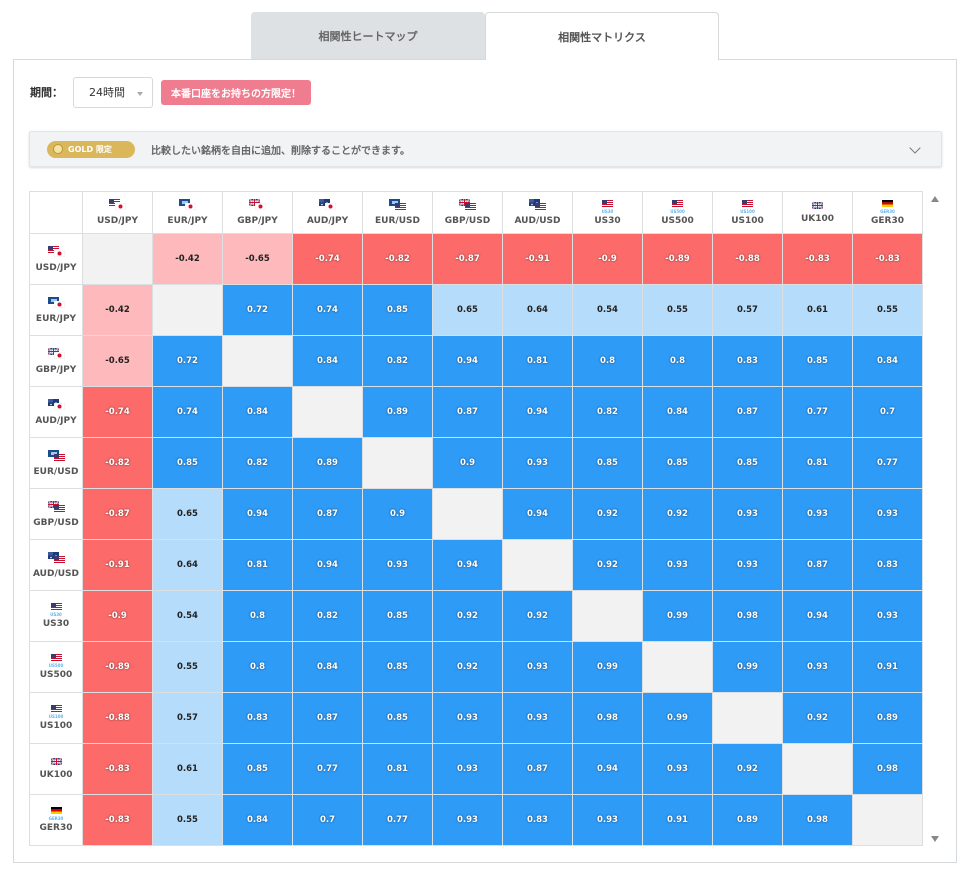 The width and height of the screenshot is (966, 873). I want to click on correlation-cell: 0.82, so click(397, 361).